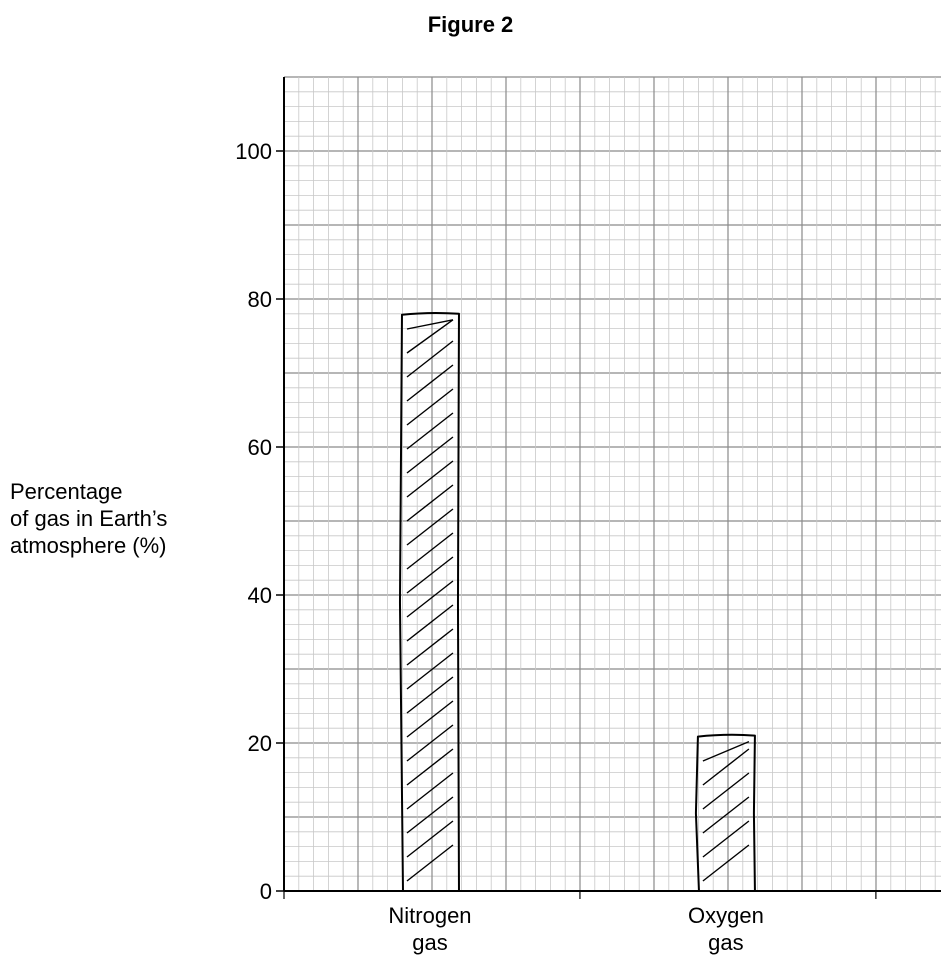  I want to click on y-tick-label: 60, so click(260, 447).